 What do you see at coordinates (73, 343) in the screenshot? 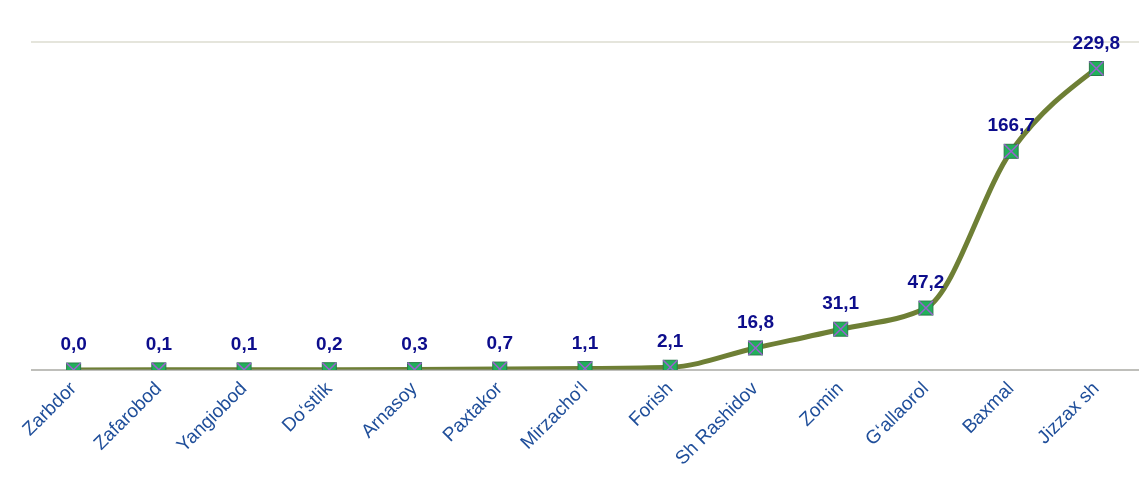
I see `data-label: 0,0` at bounding box center [73, 343].